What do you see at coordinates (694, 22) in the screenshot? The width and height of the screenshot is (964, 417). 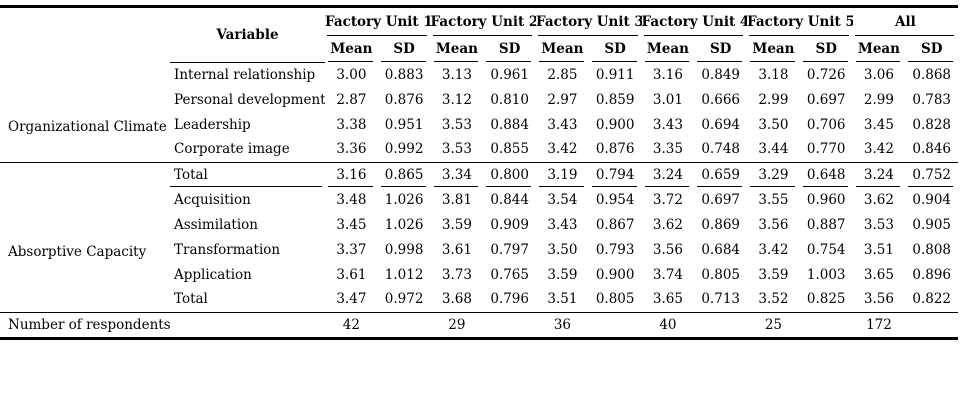 I see `col-header-factory-unit-4: Factory Unit 4` at bounding box center [694, 22].